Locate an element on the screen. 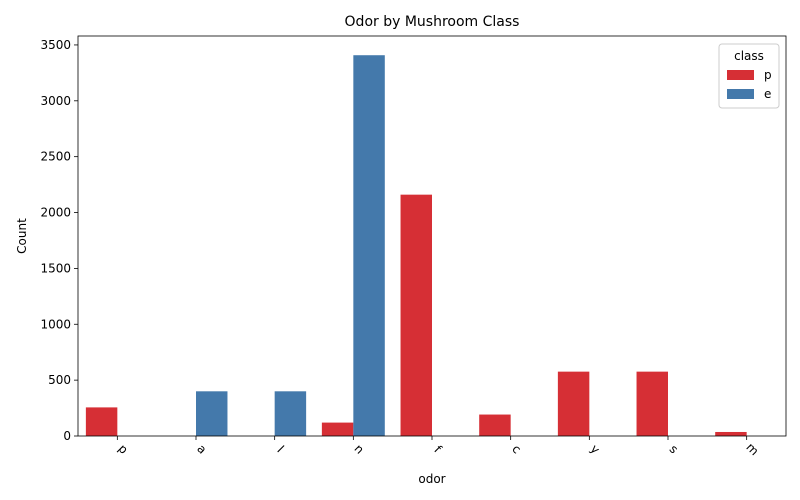  y-tick-label: 1000 is located at coordinates (55, 324).